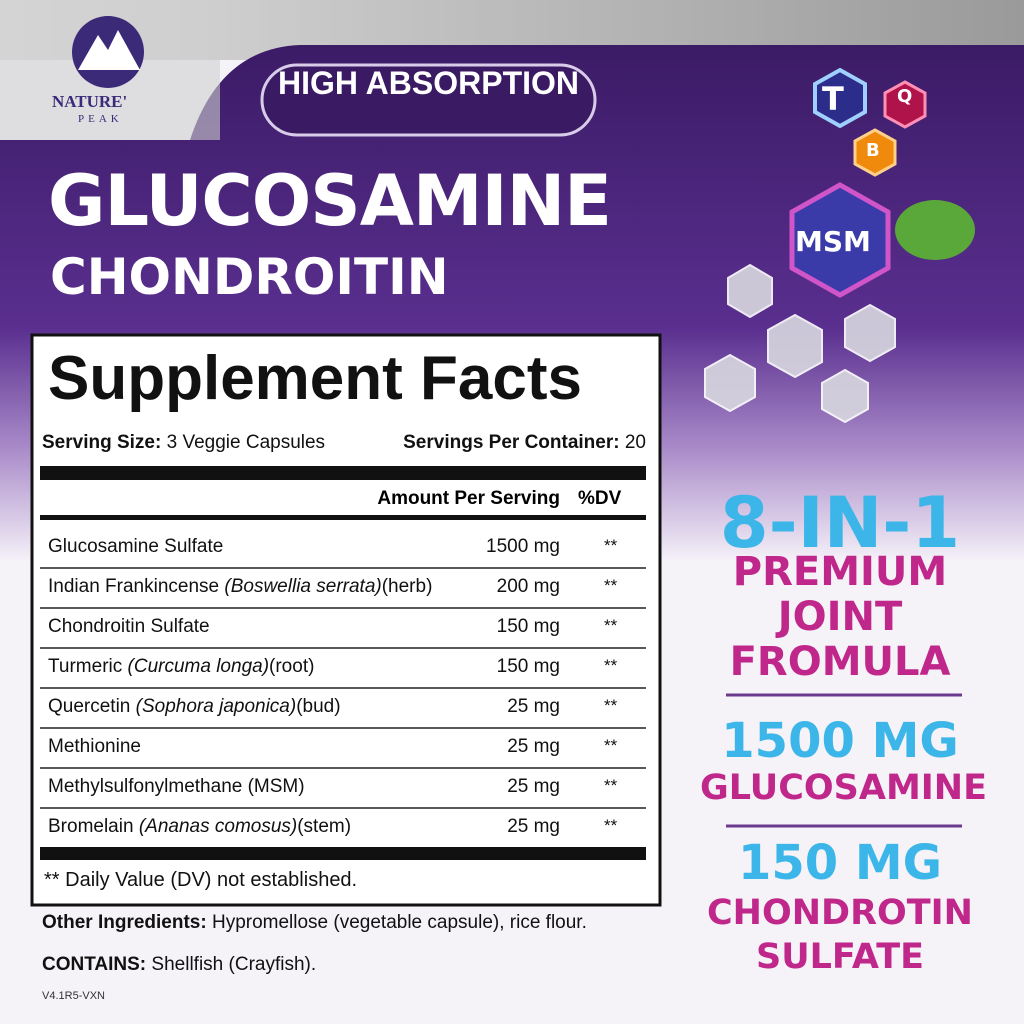 Image resolution: width=1024 pixels, height=1024 pixels. I want to click on version: V4.1R5-VXN, so click(73, 996).